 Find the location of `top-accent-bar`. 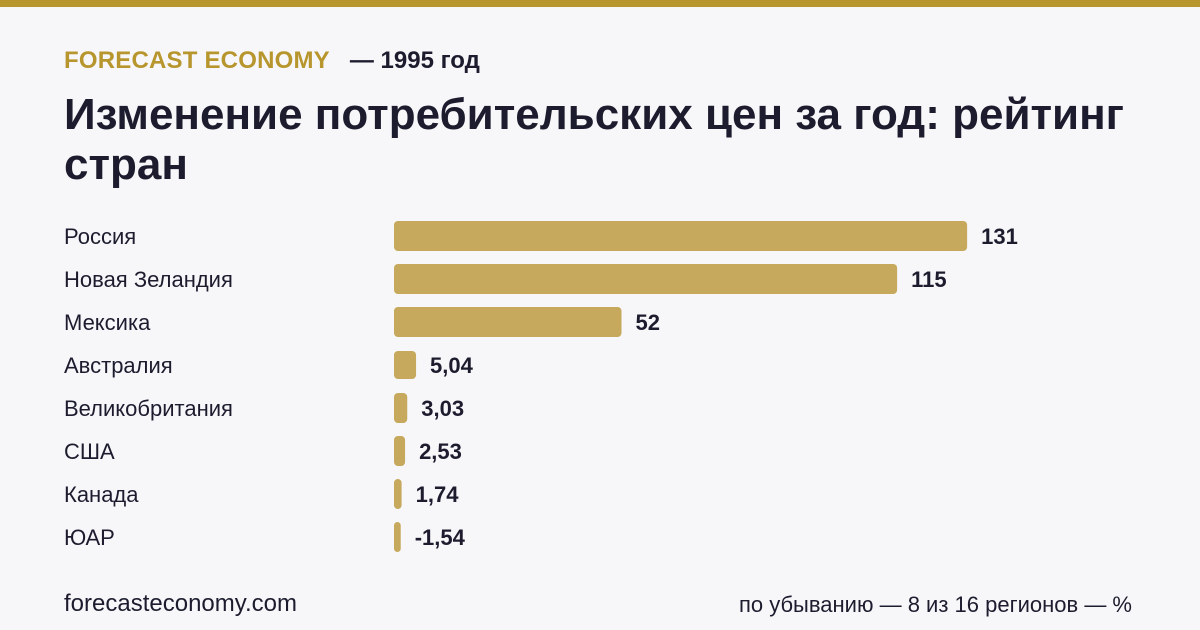

top-accent-bar is located at coordinates (600, 3).